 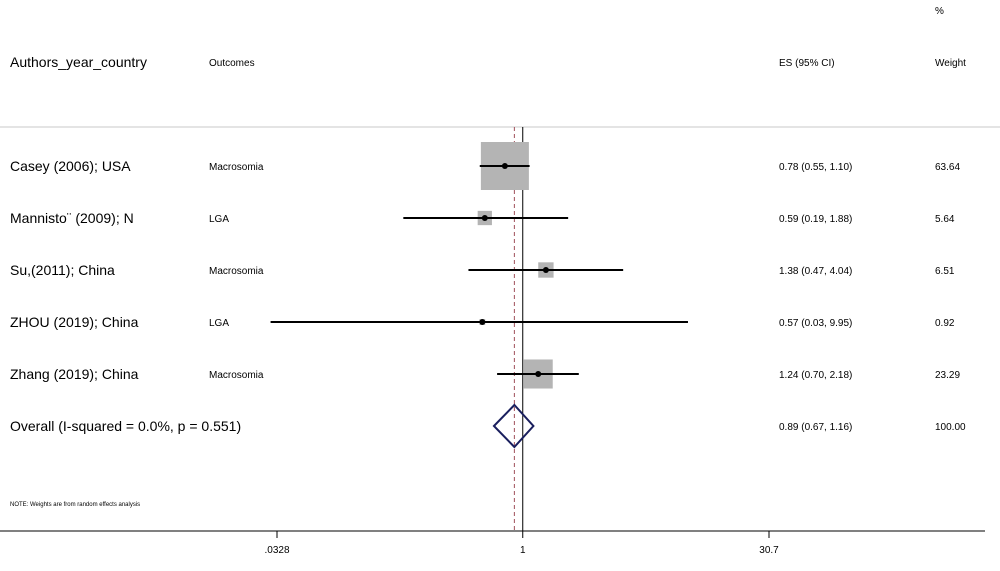 What do you see at coordinates (125, 426) in the screenshot?
I see `overall-label: Overall (I-squared = 0.0%, p = 0.551)` at bounding box center [125, 426].